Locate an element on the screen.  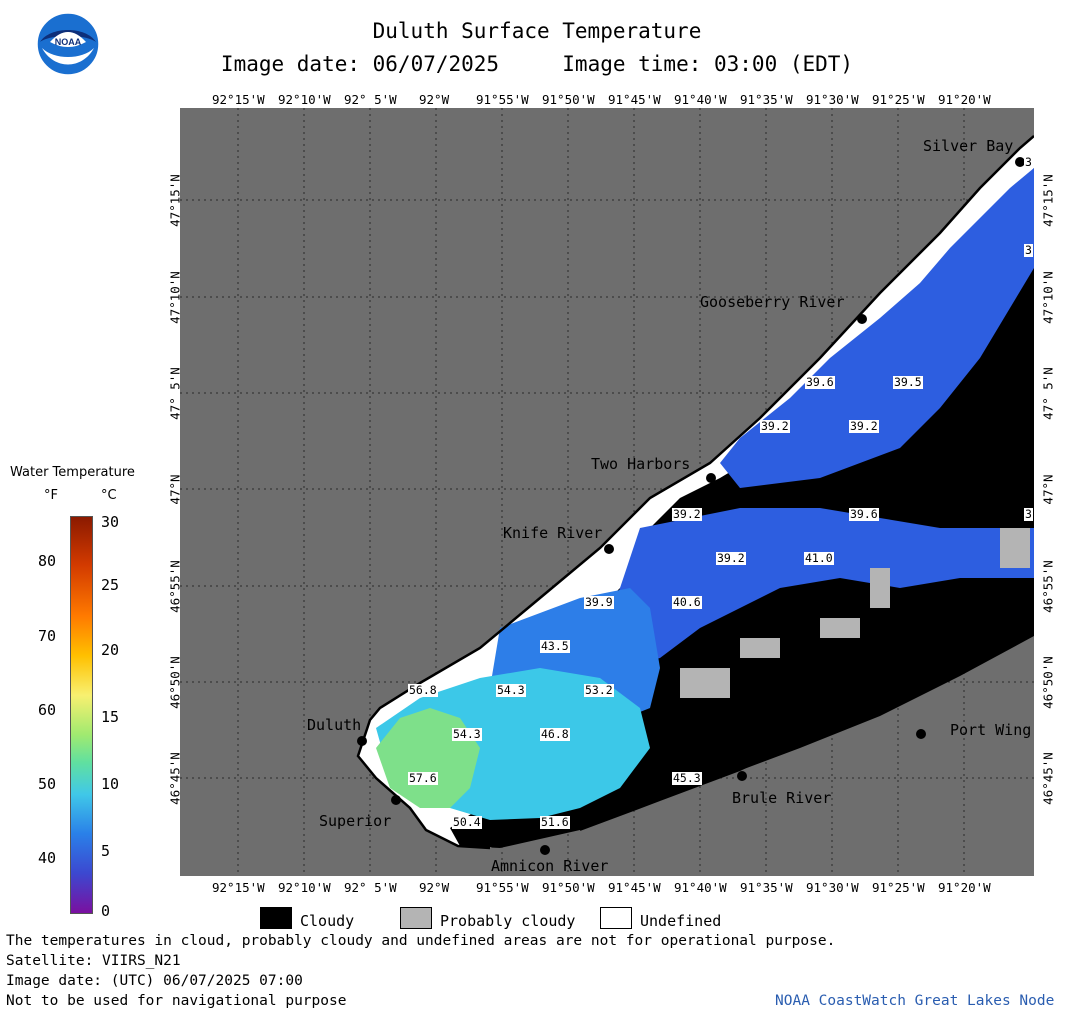
lon-label-bottom: 92° 5'W is located at coordinates (370, 887).